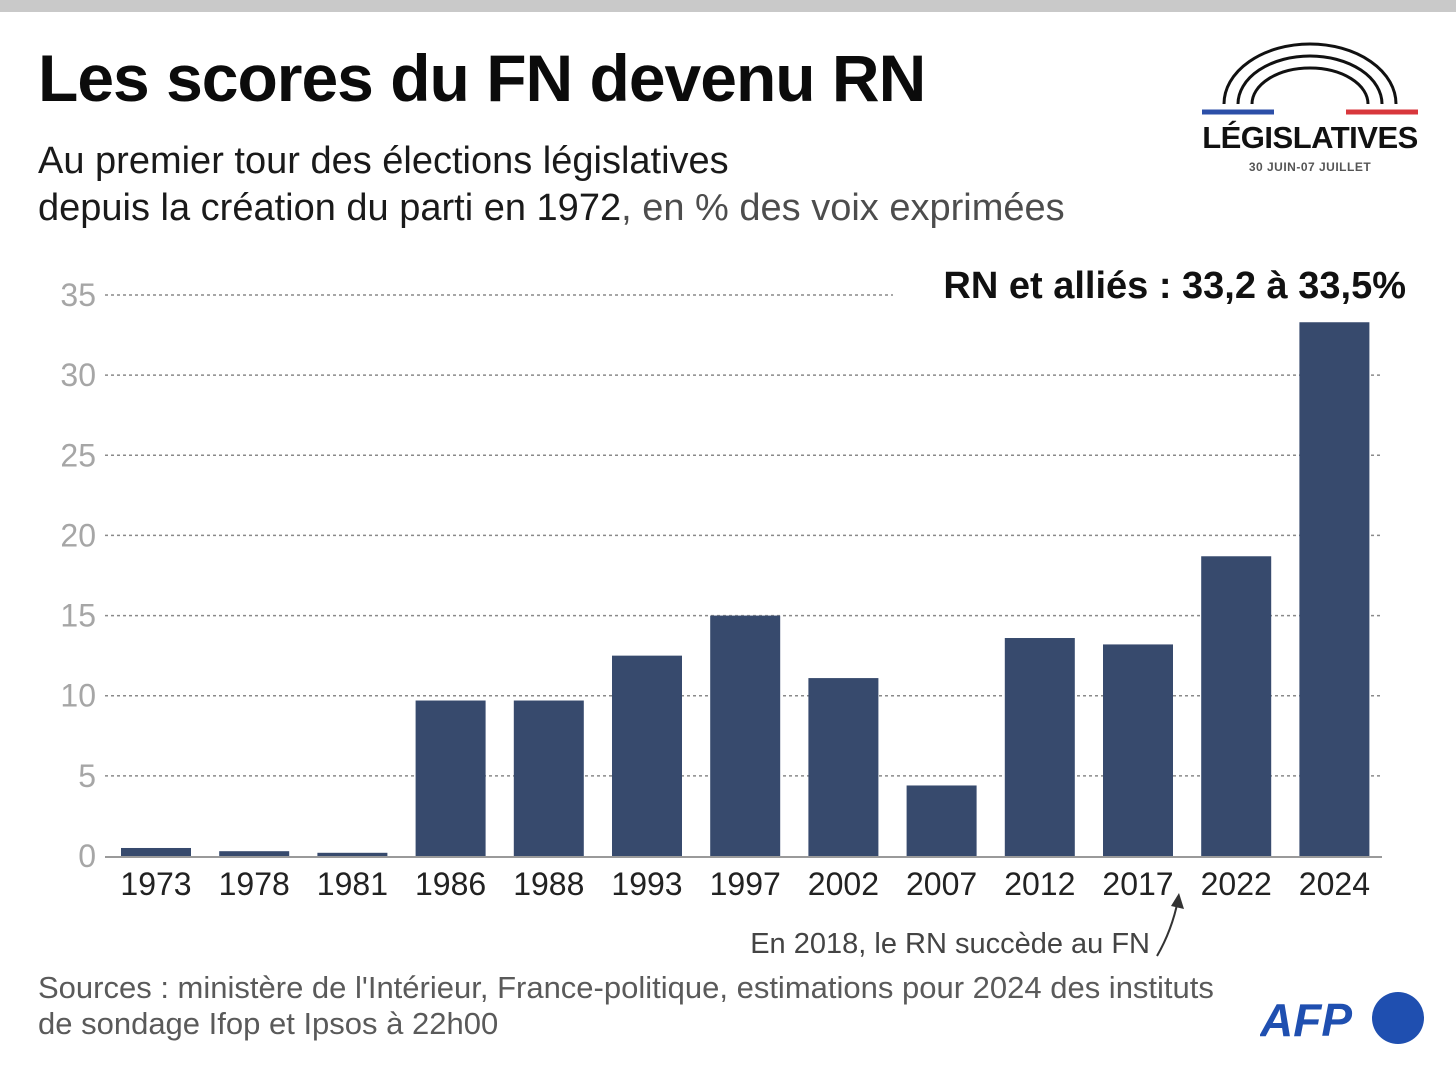 Image resolution: width=1456 pixels, height=1067 pixels. I want to click on logo-dates: 30 JUIN-07 JUILLET, so click(1310, 167).